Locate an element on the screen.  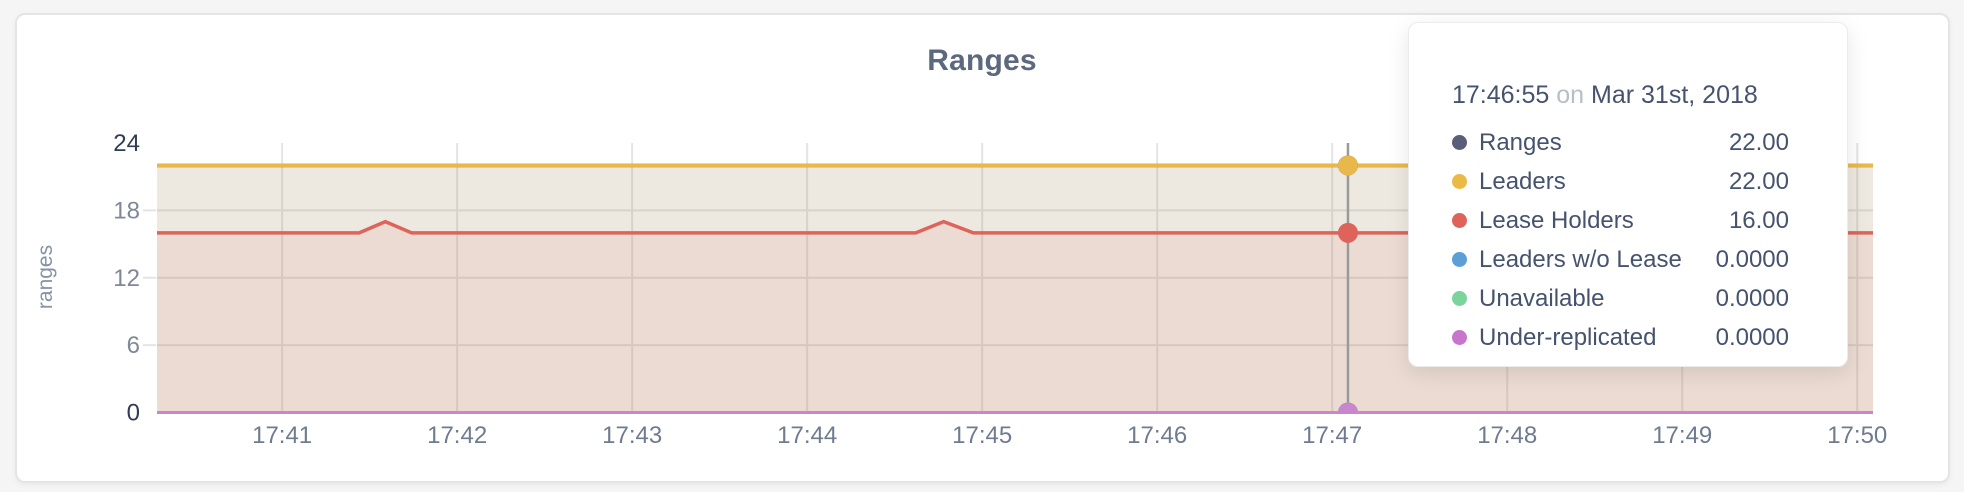
y-tick-label: 0 is located at coordinates (133, 413).